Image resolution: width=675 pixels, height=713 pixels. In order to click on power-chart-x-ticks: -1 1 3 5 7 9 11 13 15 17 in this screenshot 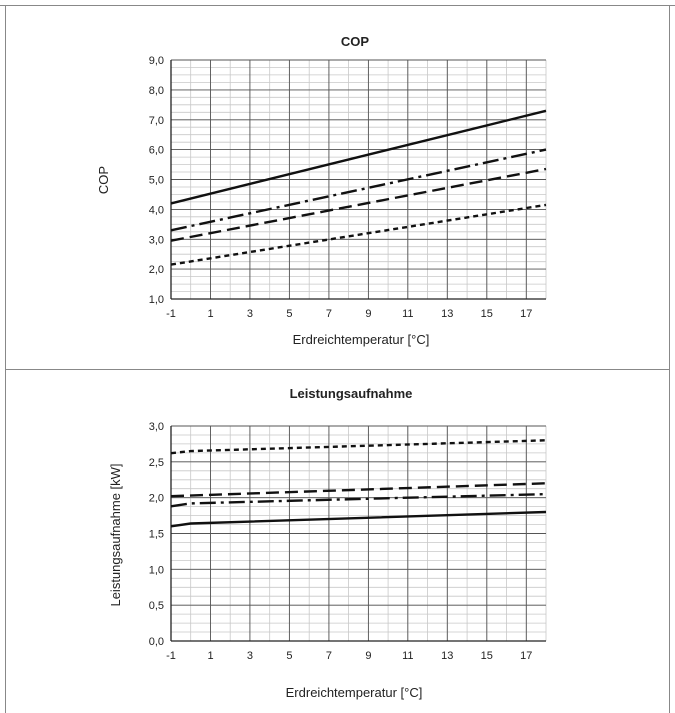, I will do `click(349, 656)`.